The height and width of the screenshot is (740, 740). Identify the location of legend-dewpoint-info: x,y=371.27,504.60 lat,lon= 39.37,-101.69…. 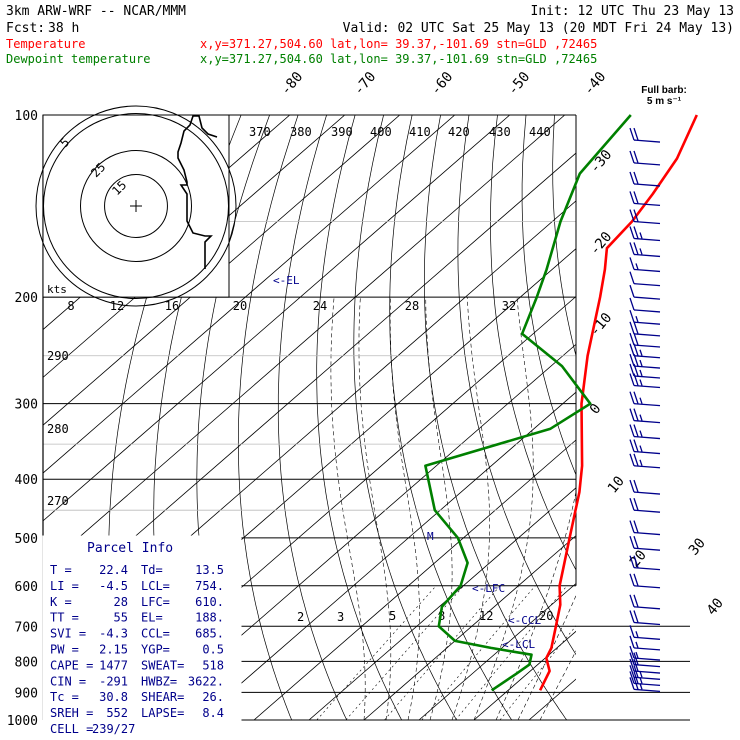
(398, 59).